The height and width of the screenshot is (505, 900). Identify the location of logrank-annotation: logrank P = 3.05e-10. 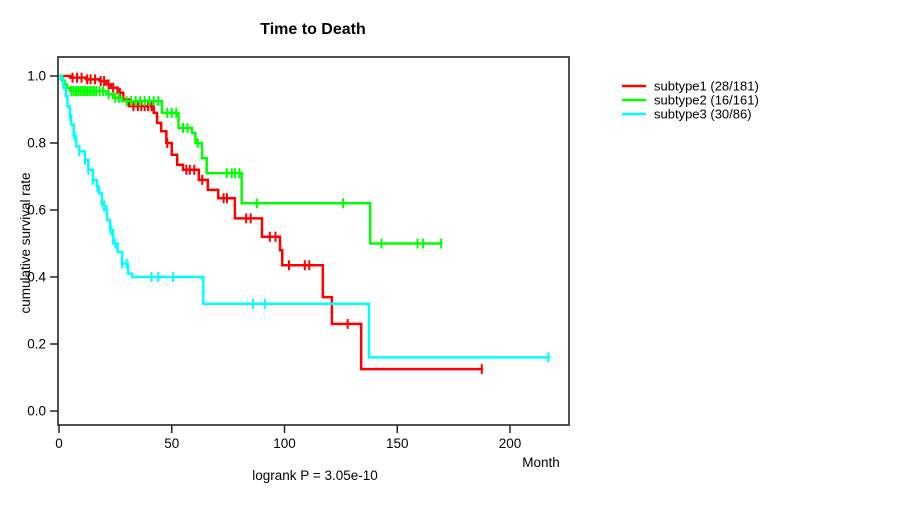
(314, 475).